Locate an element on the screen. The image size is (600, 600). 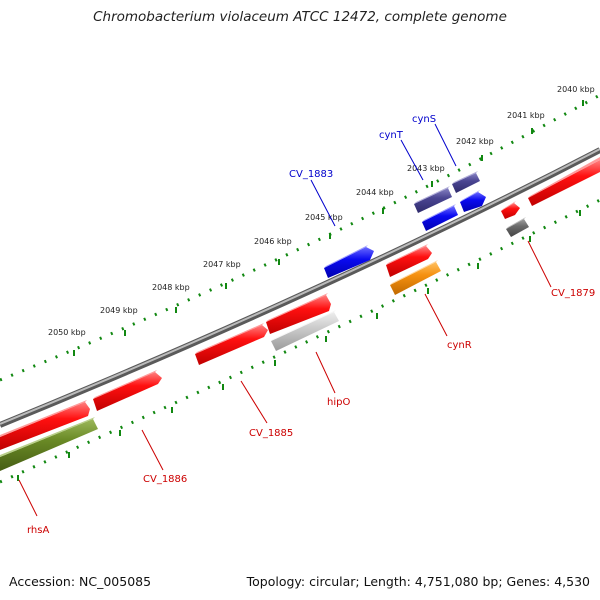
gene-red-upper-mid is located at coordinates (409, 260).